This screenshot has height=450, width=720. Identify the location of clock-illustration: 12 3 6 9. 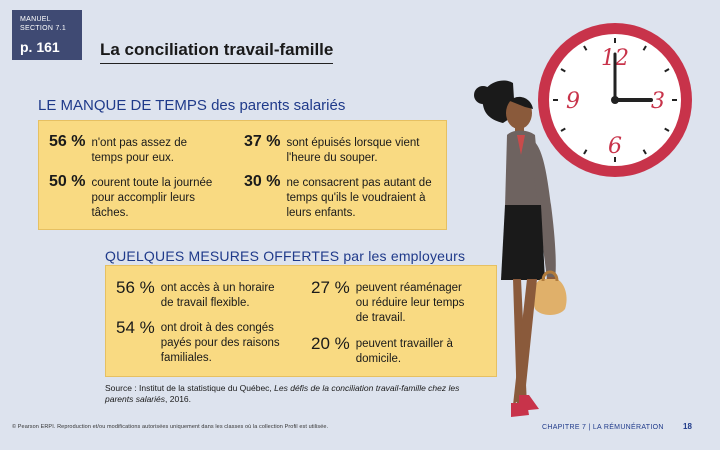
(615, 100).